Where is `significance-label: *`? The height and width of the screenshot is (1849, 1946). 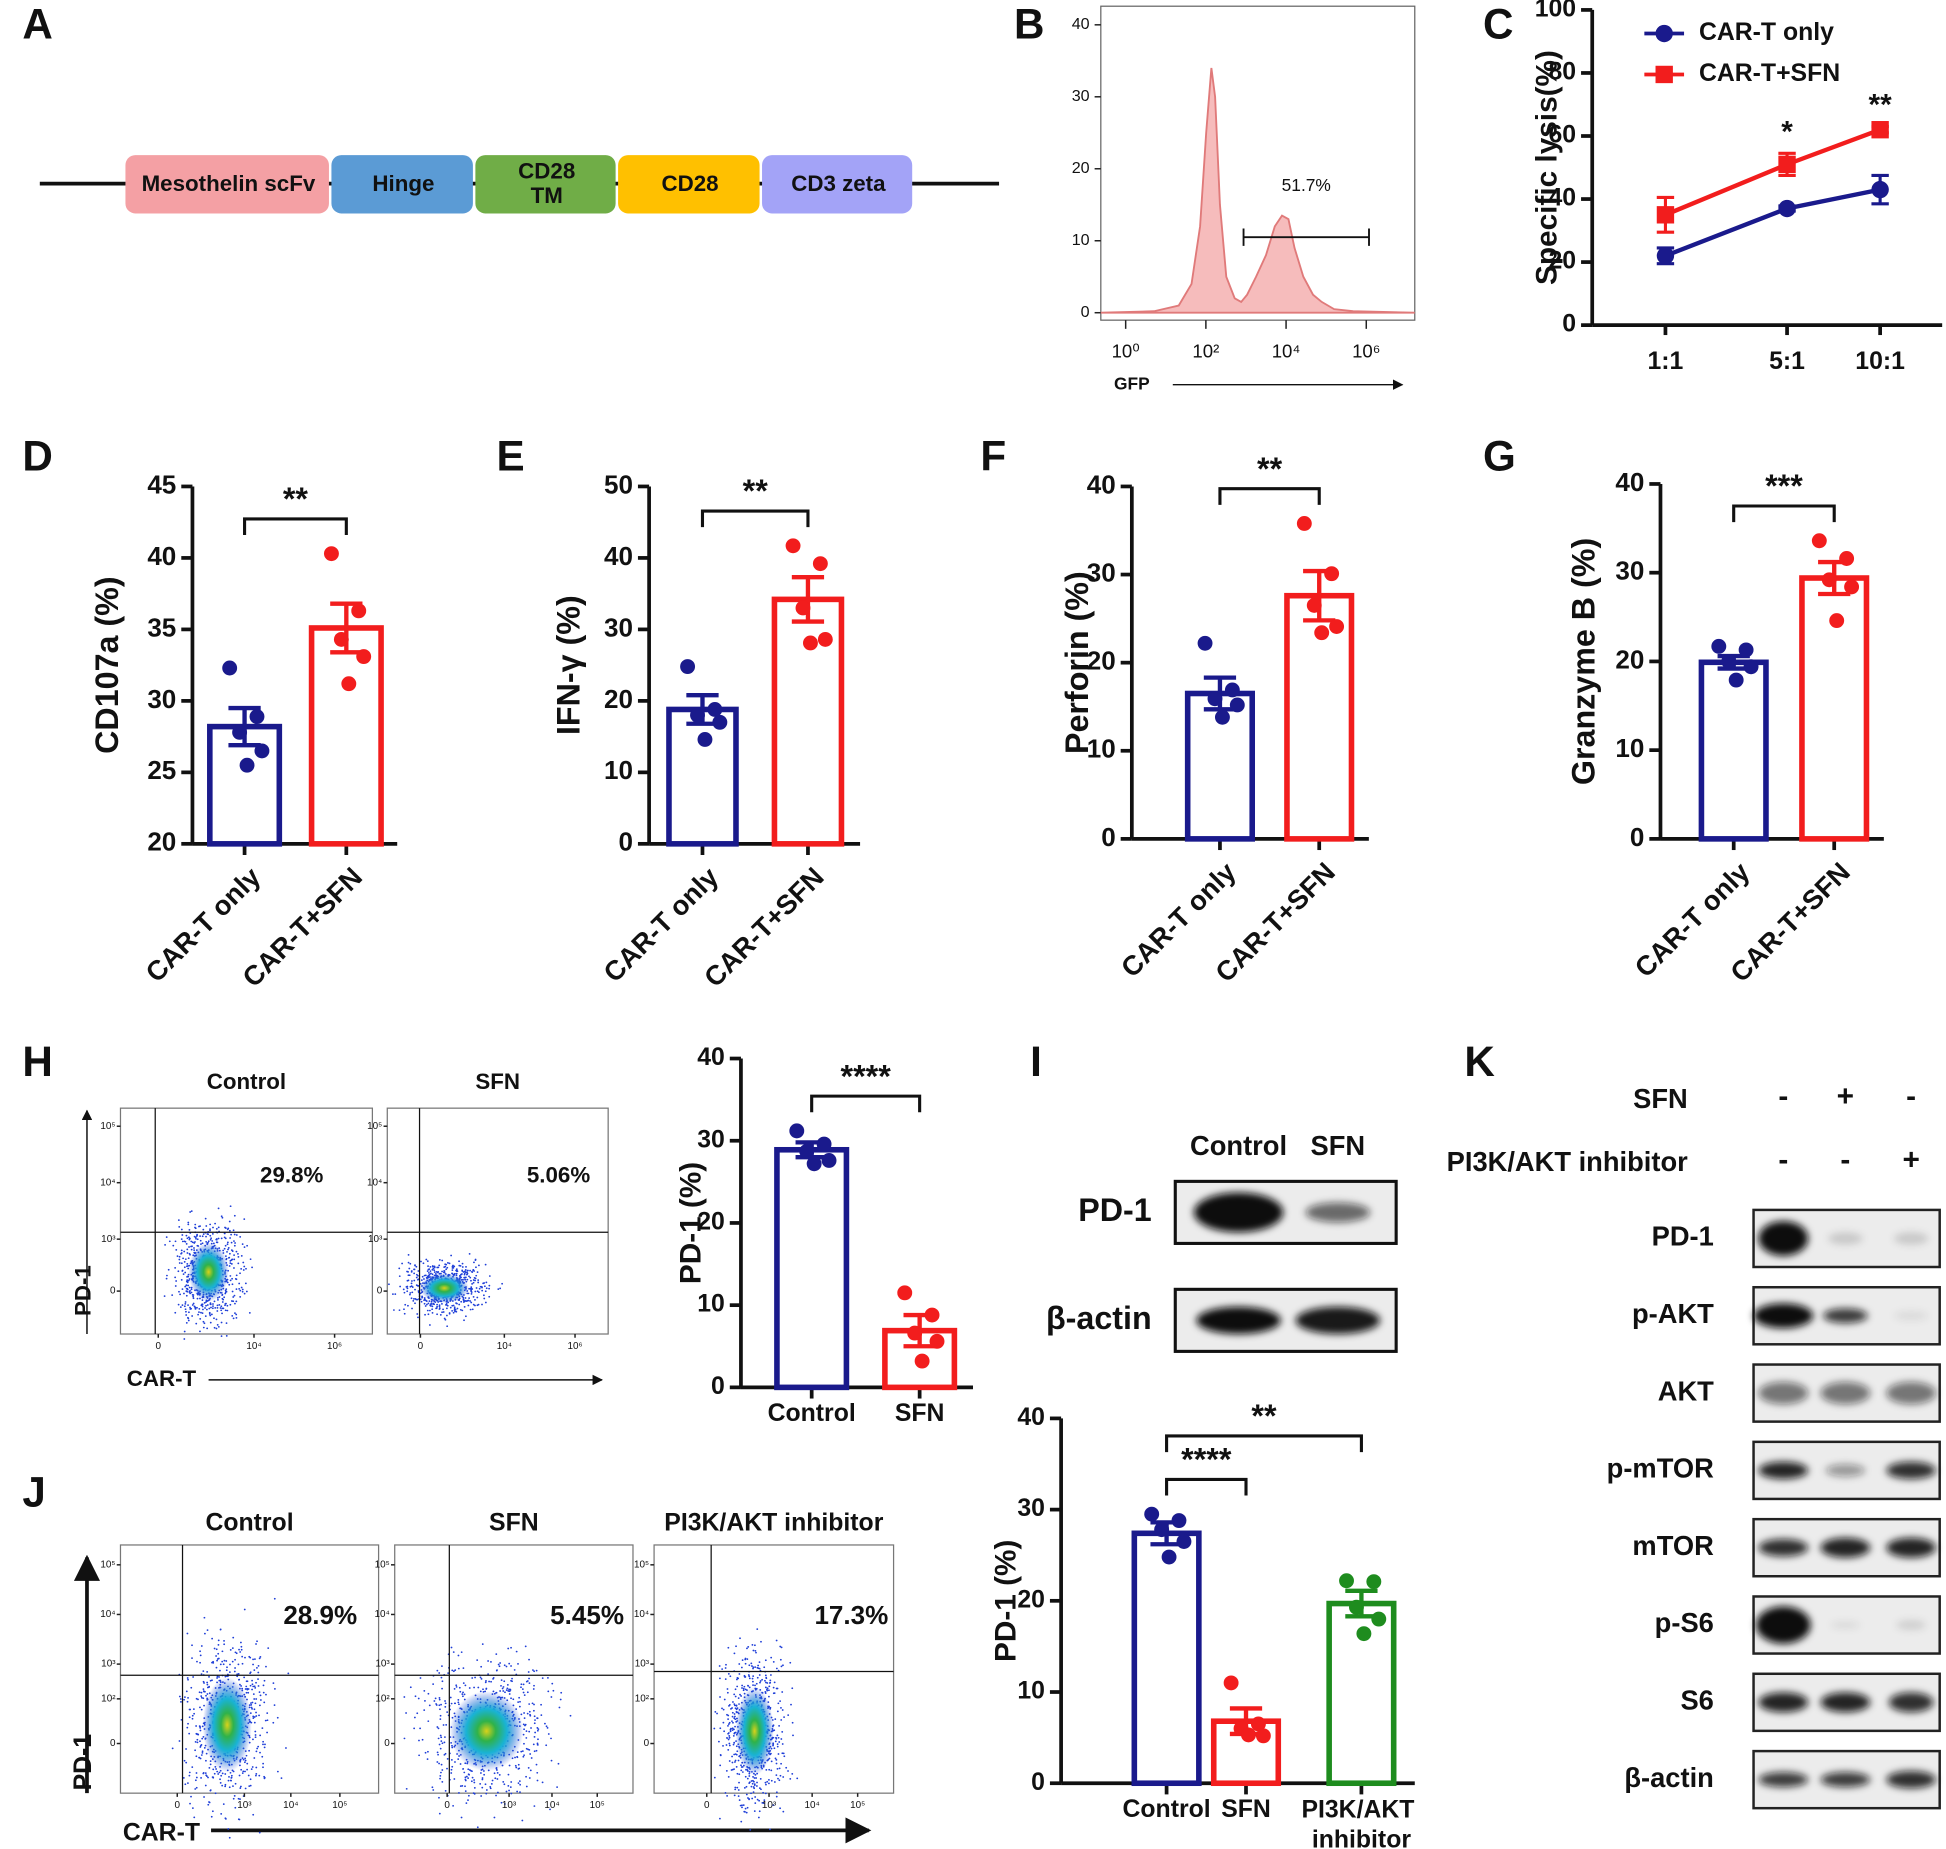
significance-label: * is located at coordinates (1787, 131).